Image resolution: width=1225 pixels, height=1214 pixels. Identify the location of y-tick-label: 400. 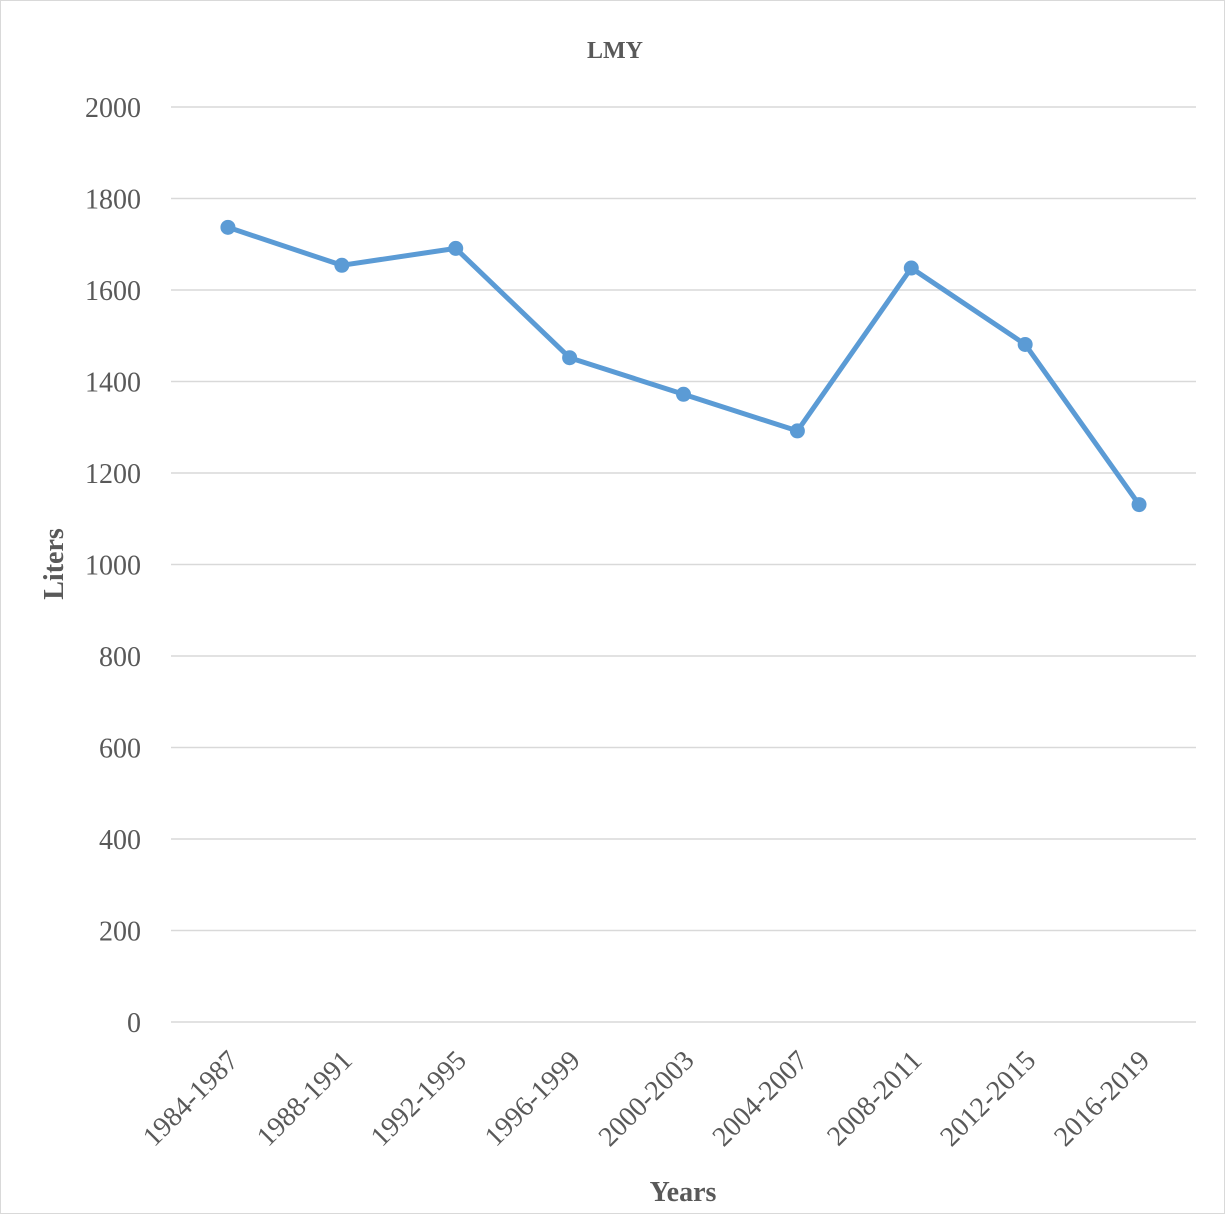
(120, 840).